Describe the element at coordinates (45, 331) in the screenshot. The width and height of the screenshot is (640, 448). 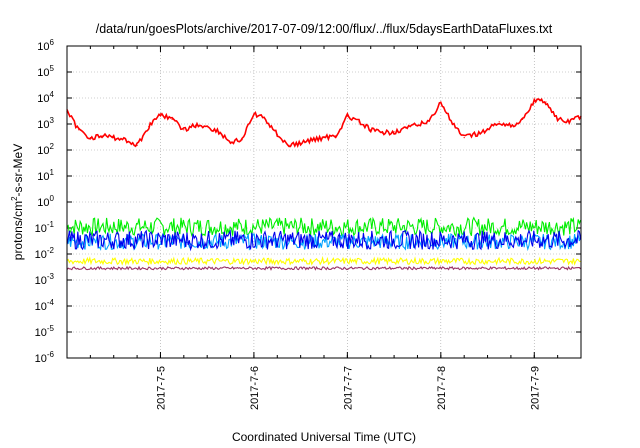
I see `y-tick-label: 10⁻⁵` at that location.